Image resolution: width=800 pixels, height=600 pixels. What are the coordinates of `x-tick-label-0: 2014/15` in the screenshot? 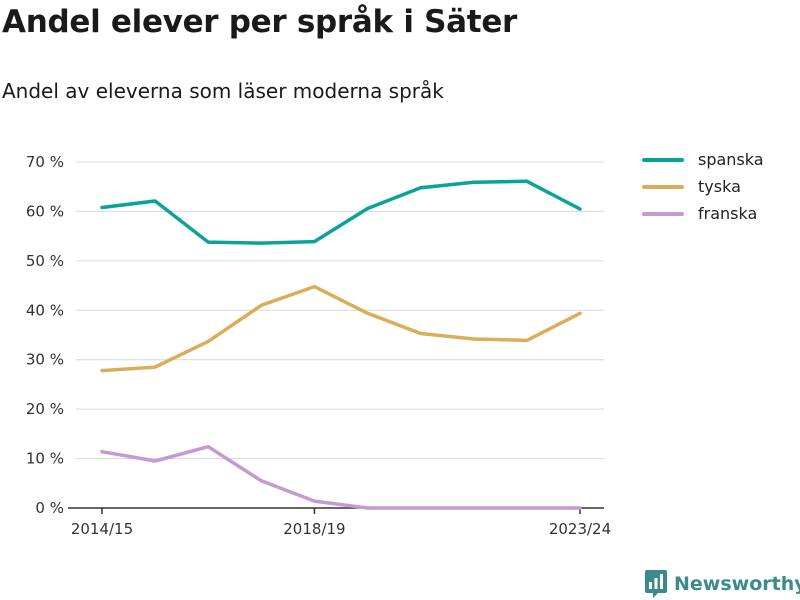 It's located at (102, 529).